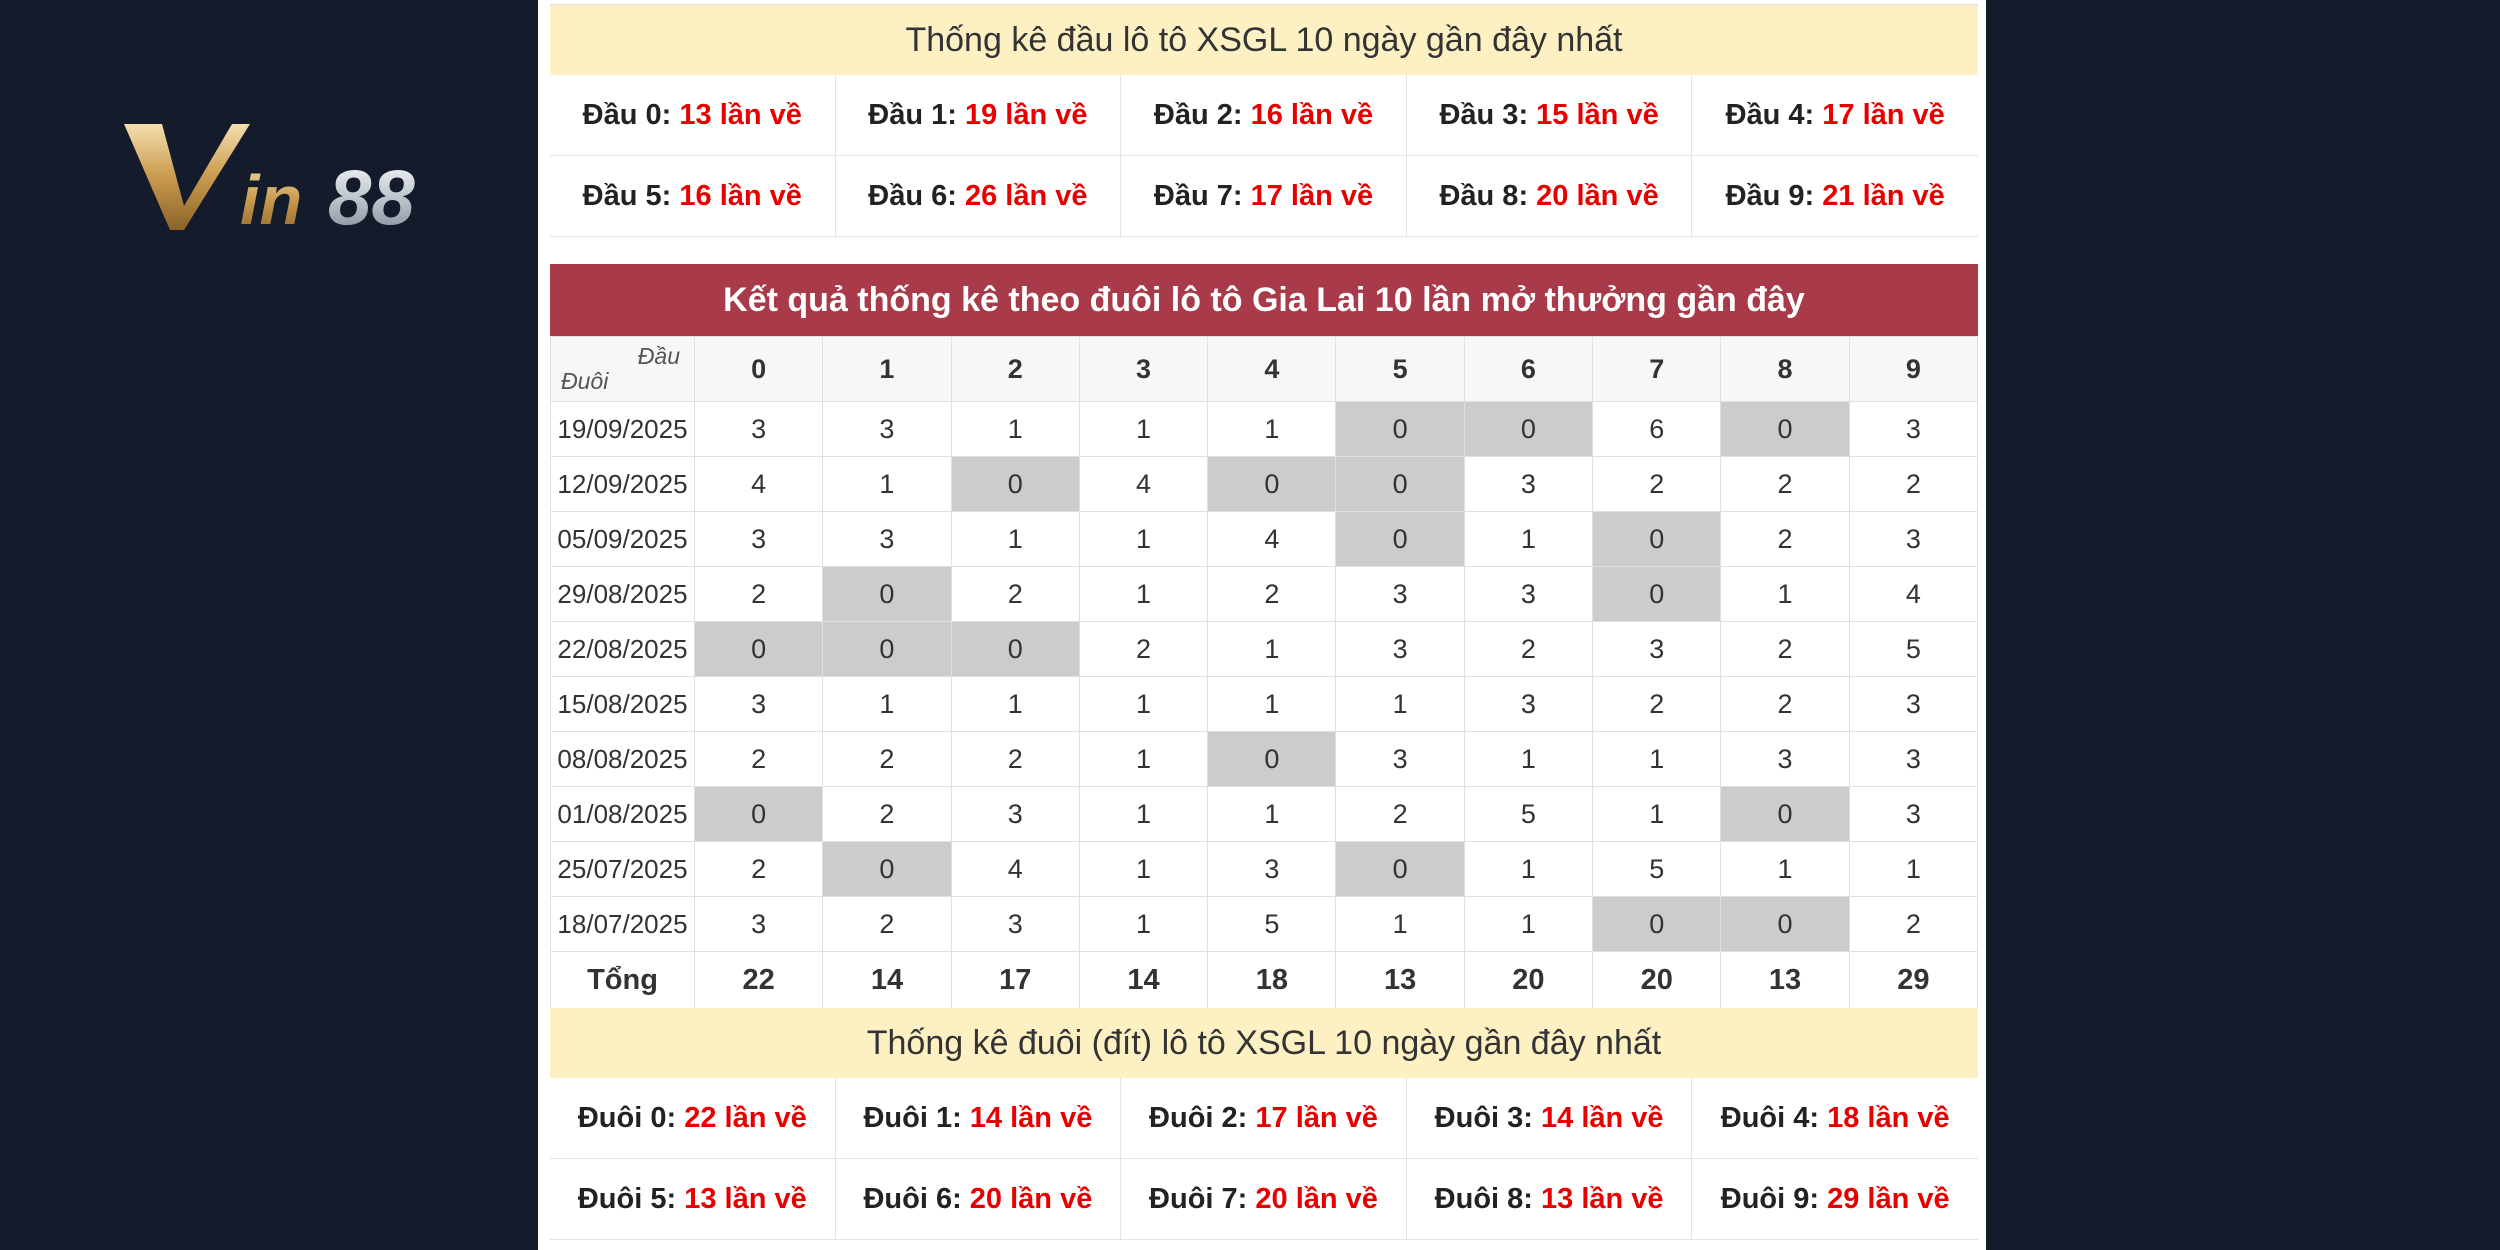 The height and width of the screenshot is (1250, 2500). I want to click on column-header-3: 3, so click(1143, 369).